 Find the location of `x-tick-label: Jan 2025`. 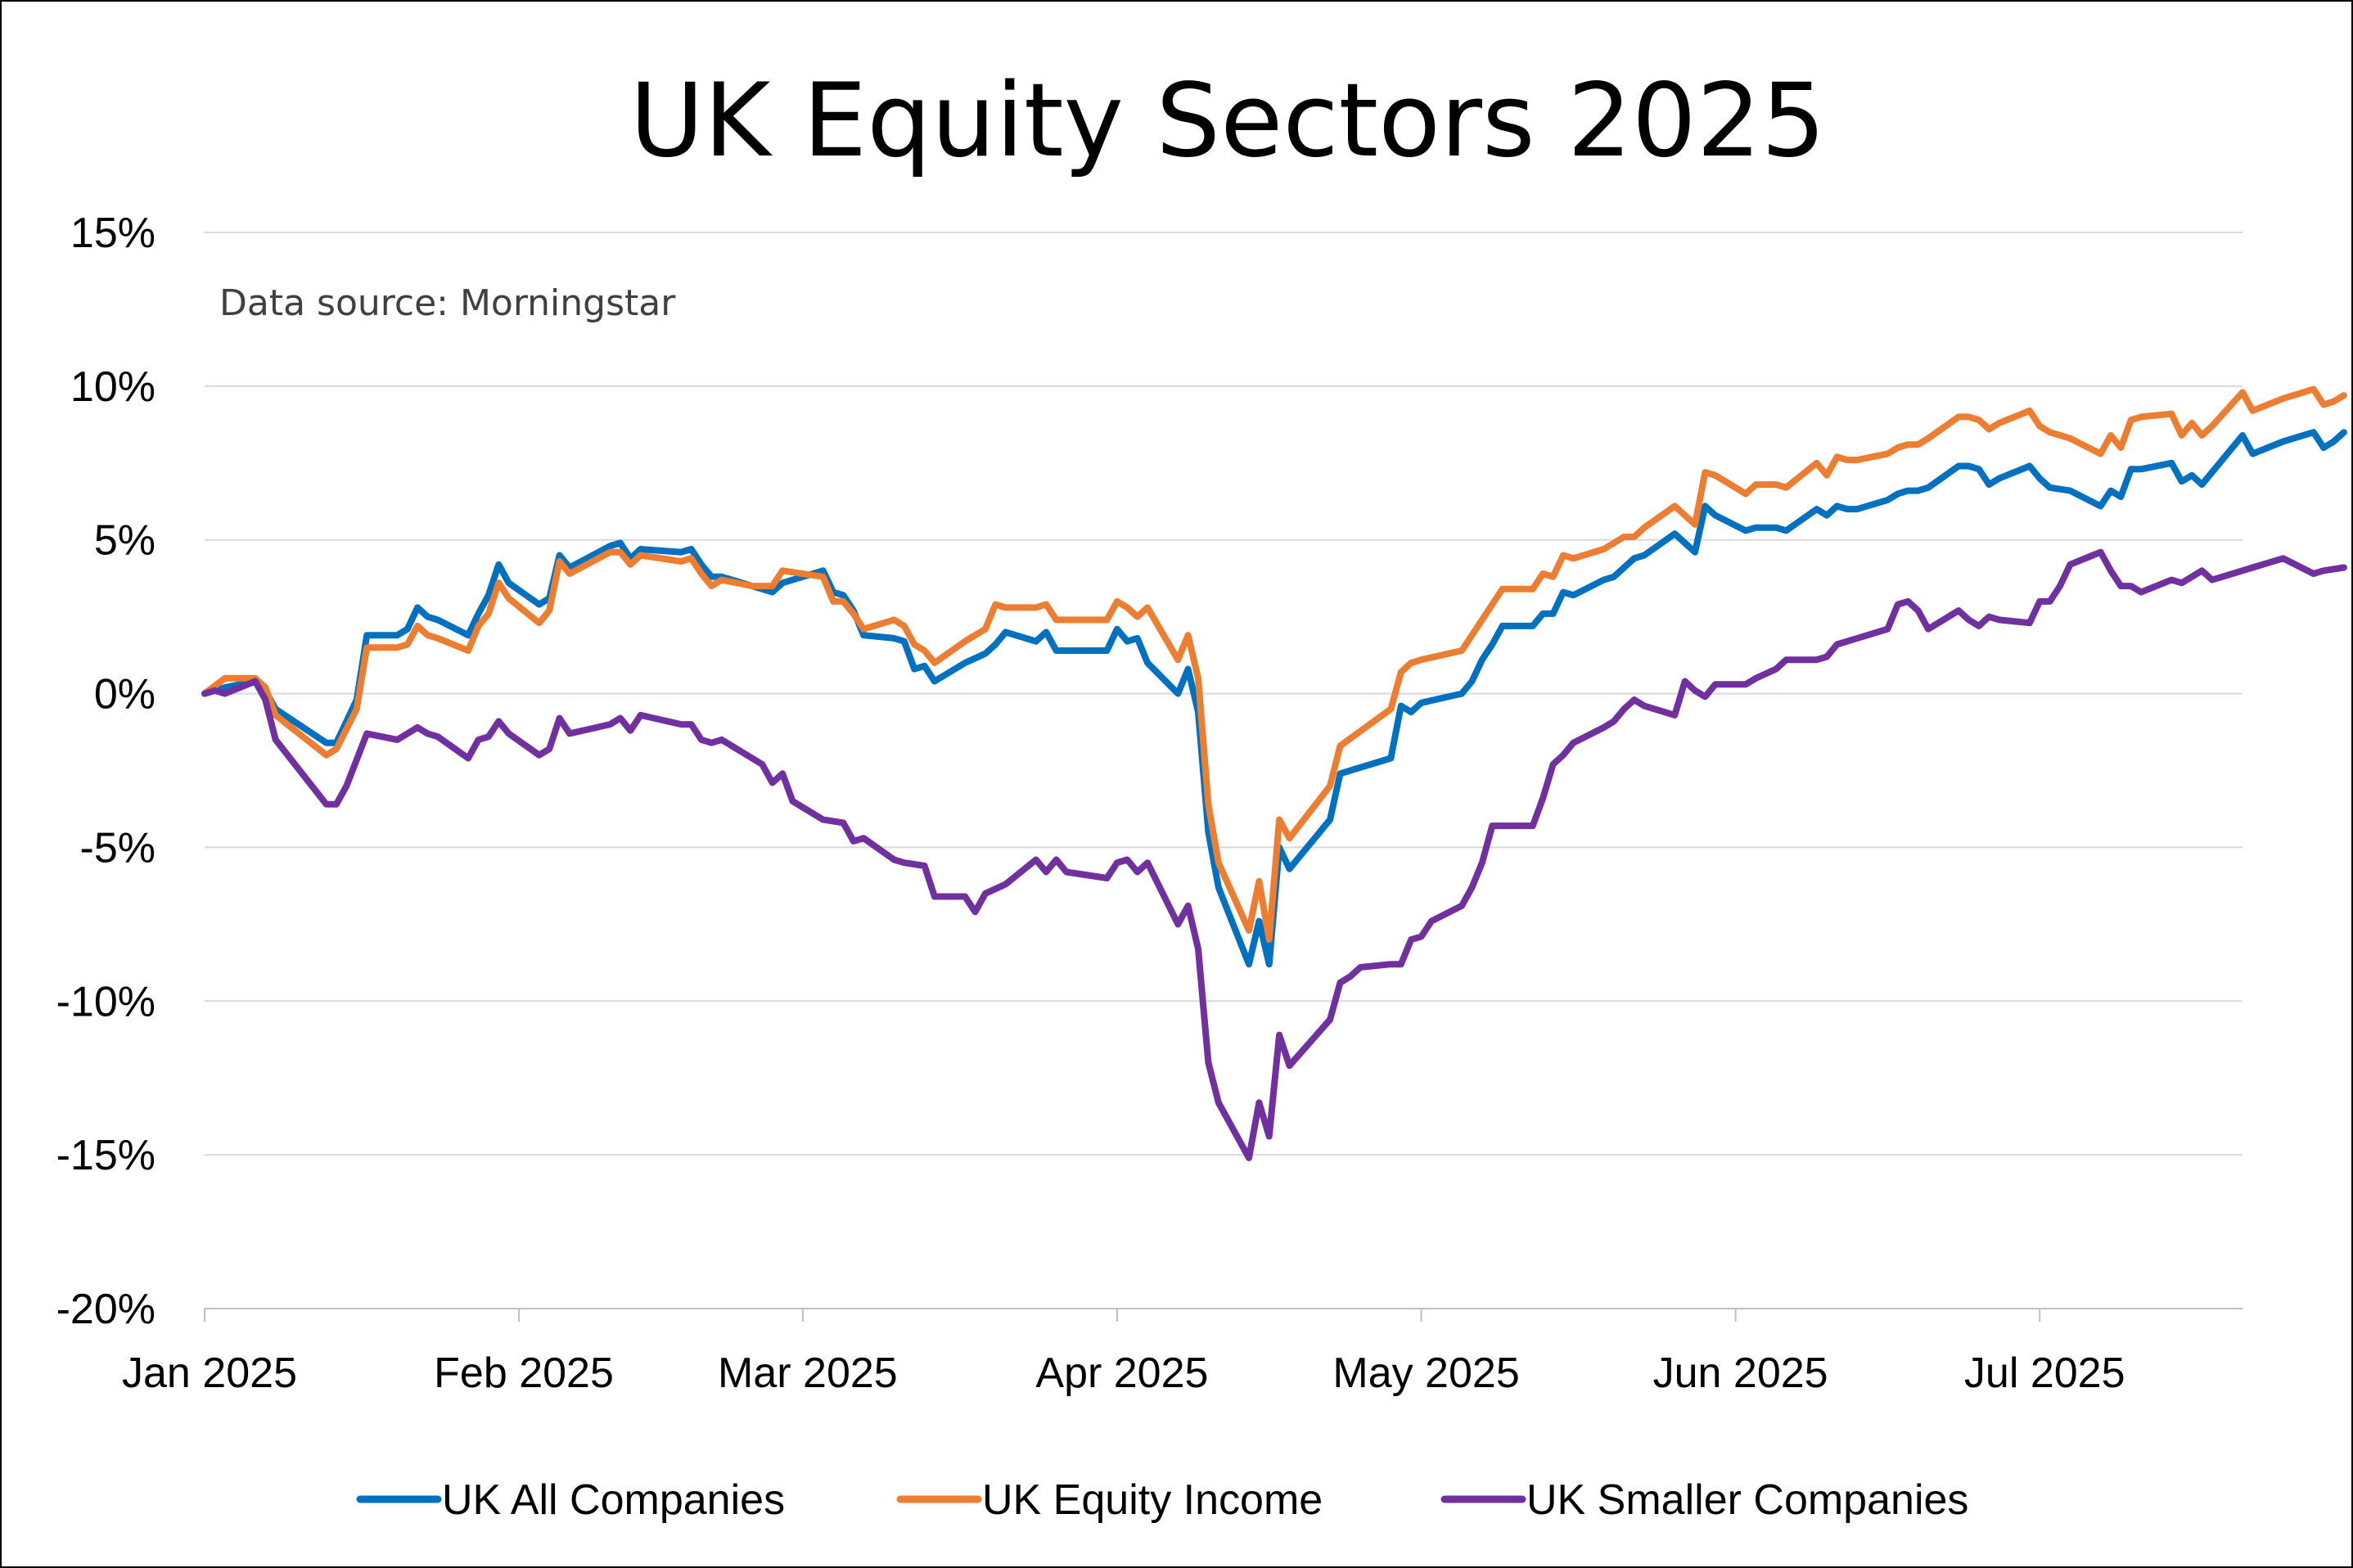

x-tick-label: Jan 2025 is located at coordinates (209, 1373).